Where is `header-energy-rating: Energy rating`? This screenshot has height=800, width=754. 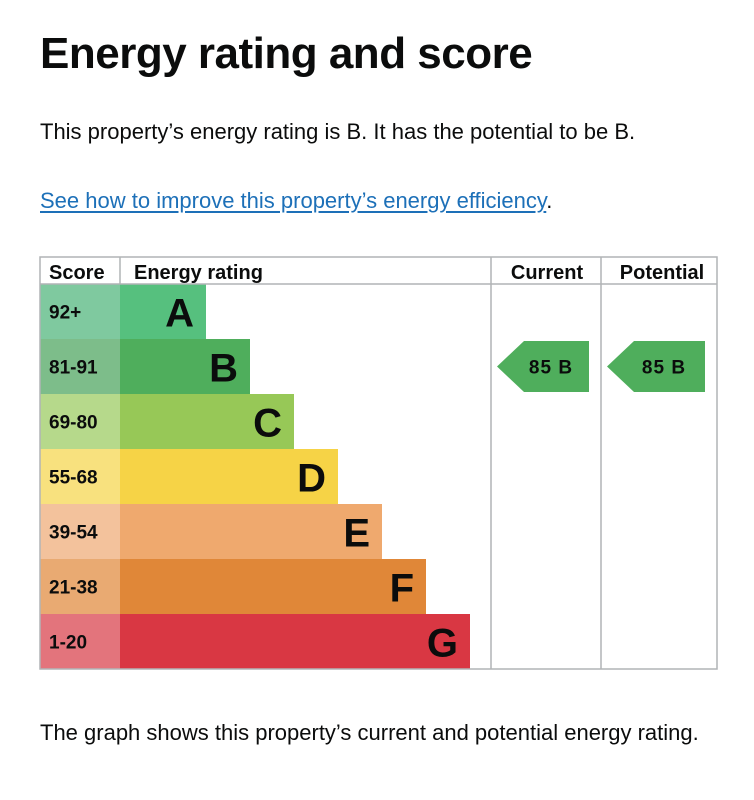 header-energy-rating: Energy rating is located at coordinates (198, 273).